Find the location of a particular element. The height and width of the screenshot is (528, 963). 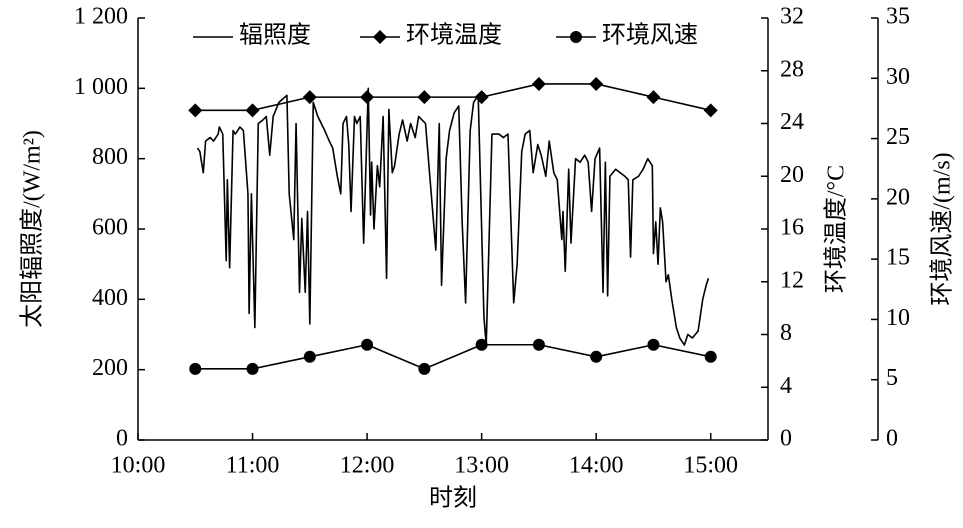

legend-label: 辐照度 is located at coordinates (275, 35).